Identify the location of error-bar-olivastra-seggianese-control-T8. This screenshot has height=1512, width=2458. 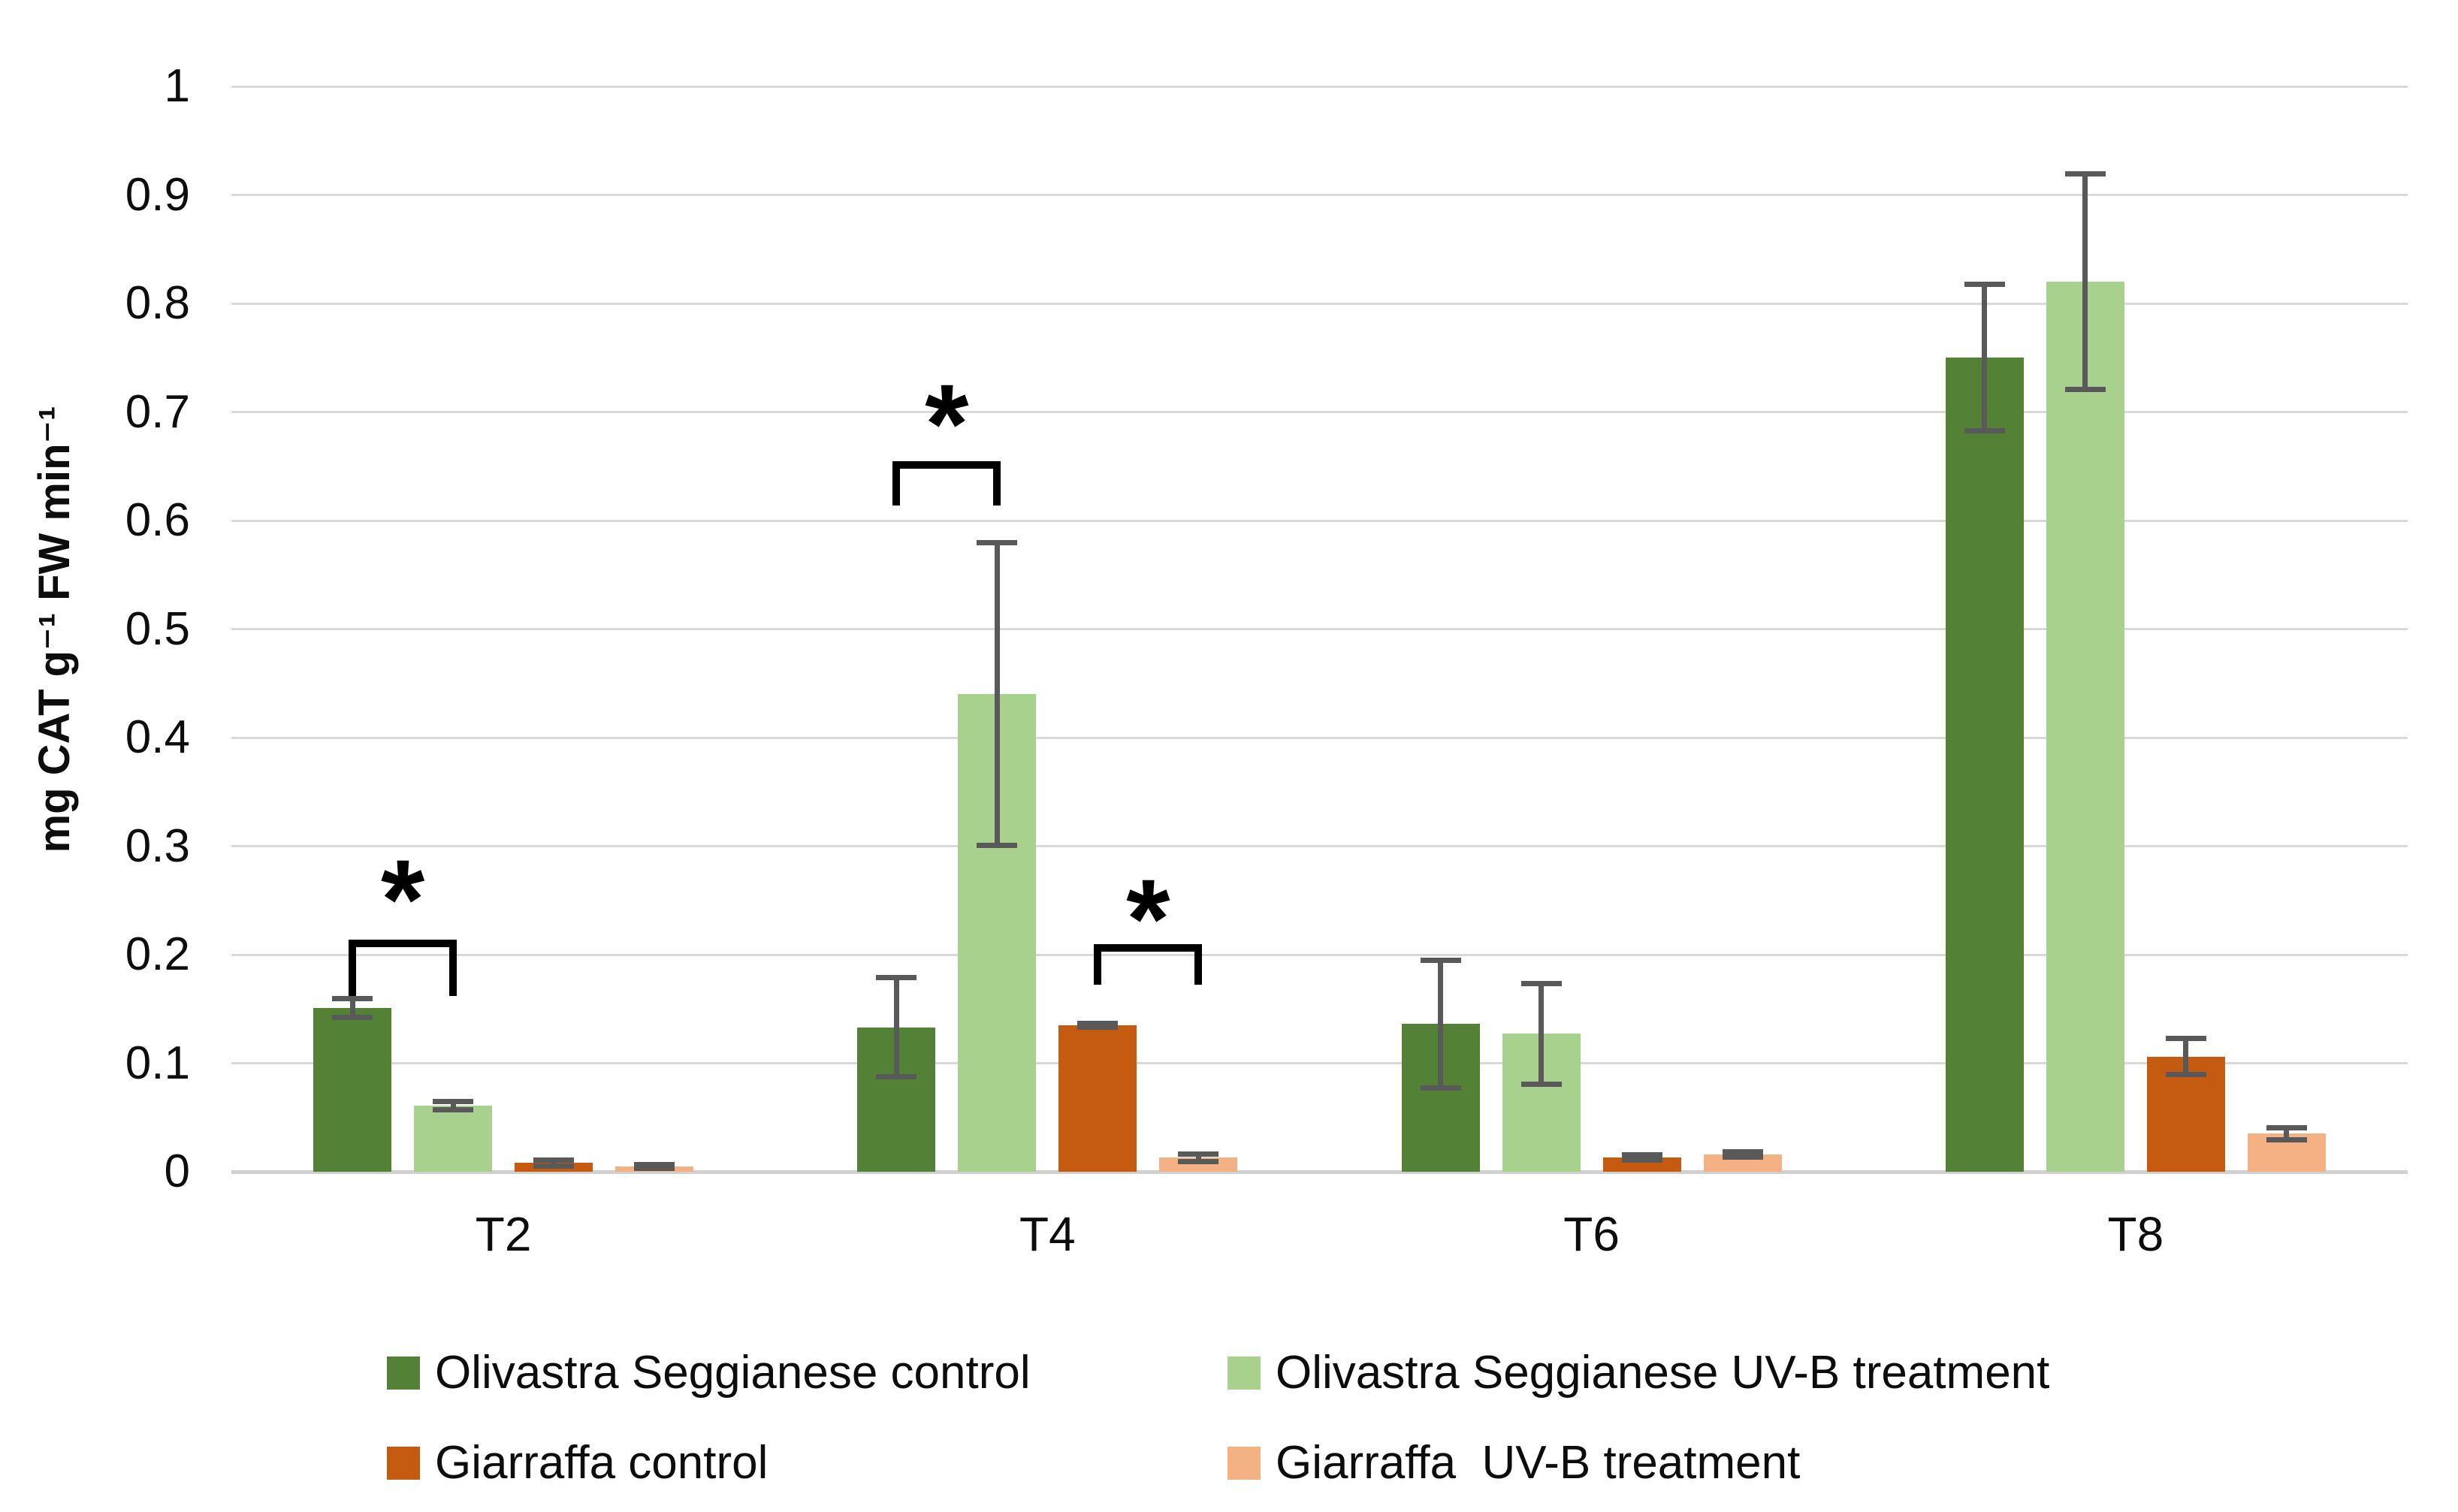
(1985, 358).